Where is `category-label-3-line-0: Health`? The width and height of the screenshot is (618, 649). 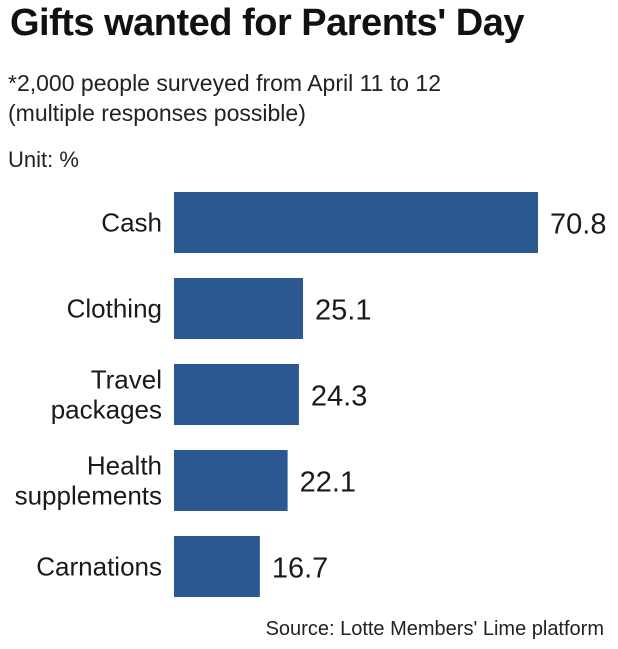 category-label-3-line-0: Health is located at coordinates (124, 466).